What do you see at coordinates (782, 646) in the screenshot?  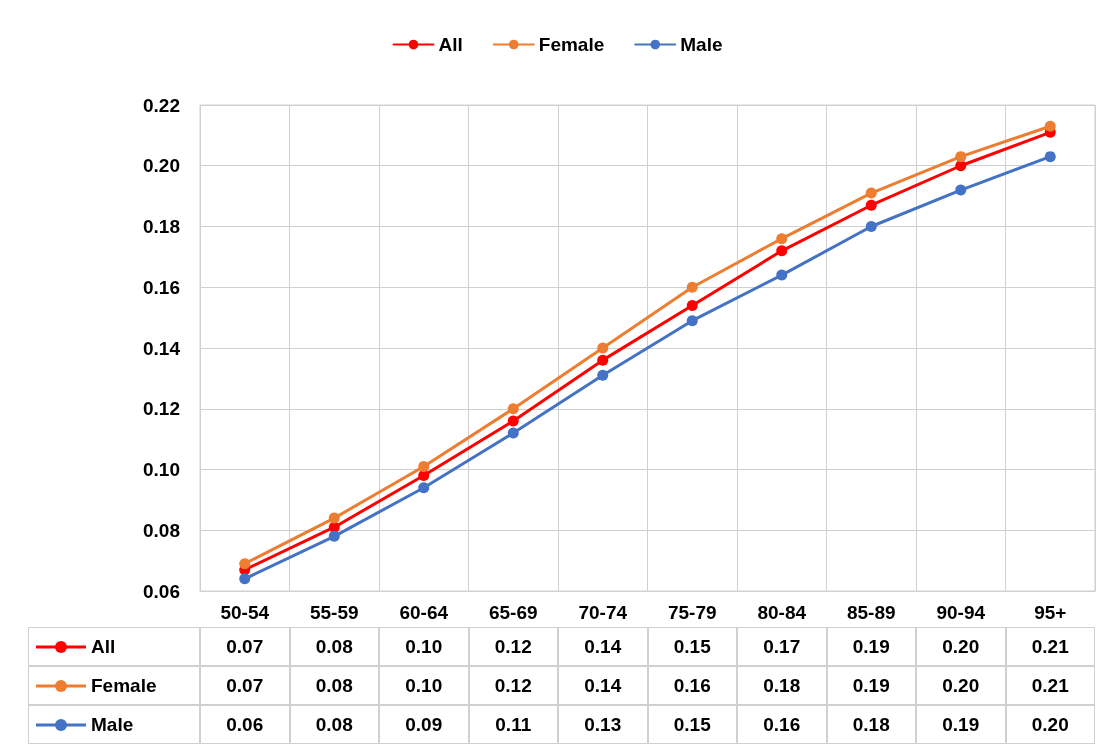 I see `data-label: 0.17` at bounding box center [782, 646].